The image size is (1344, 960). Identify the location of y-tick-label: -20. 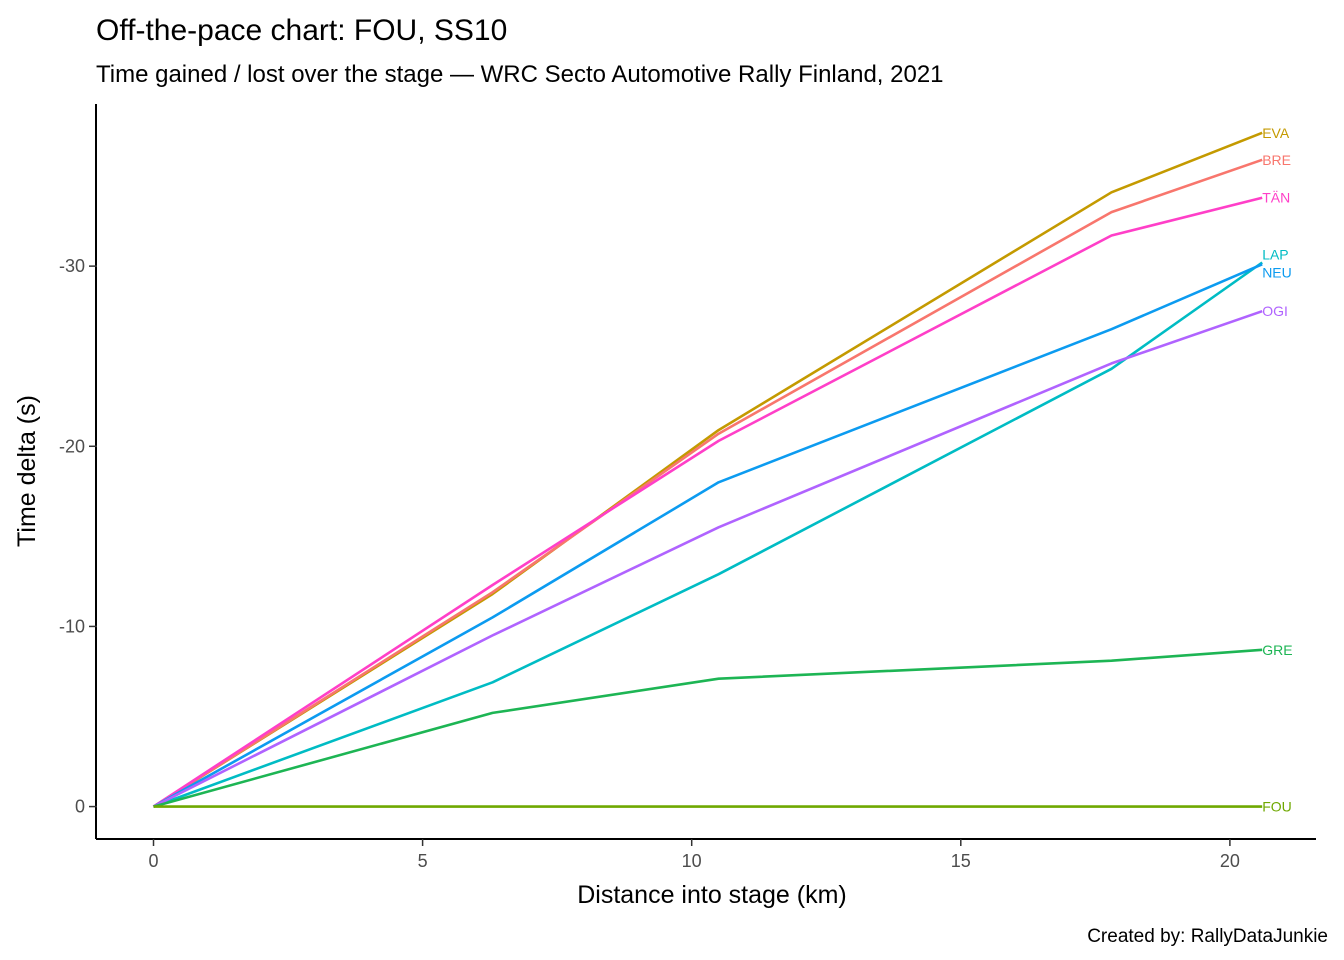
(72, 446).